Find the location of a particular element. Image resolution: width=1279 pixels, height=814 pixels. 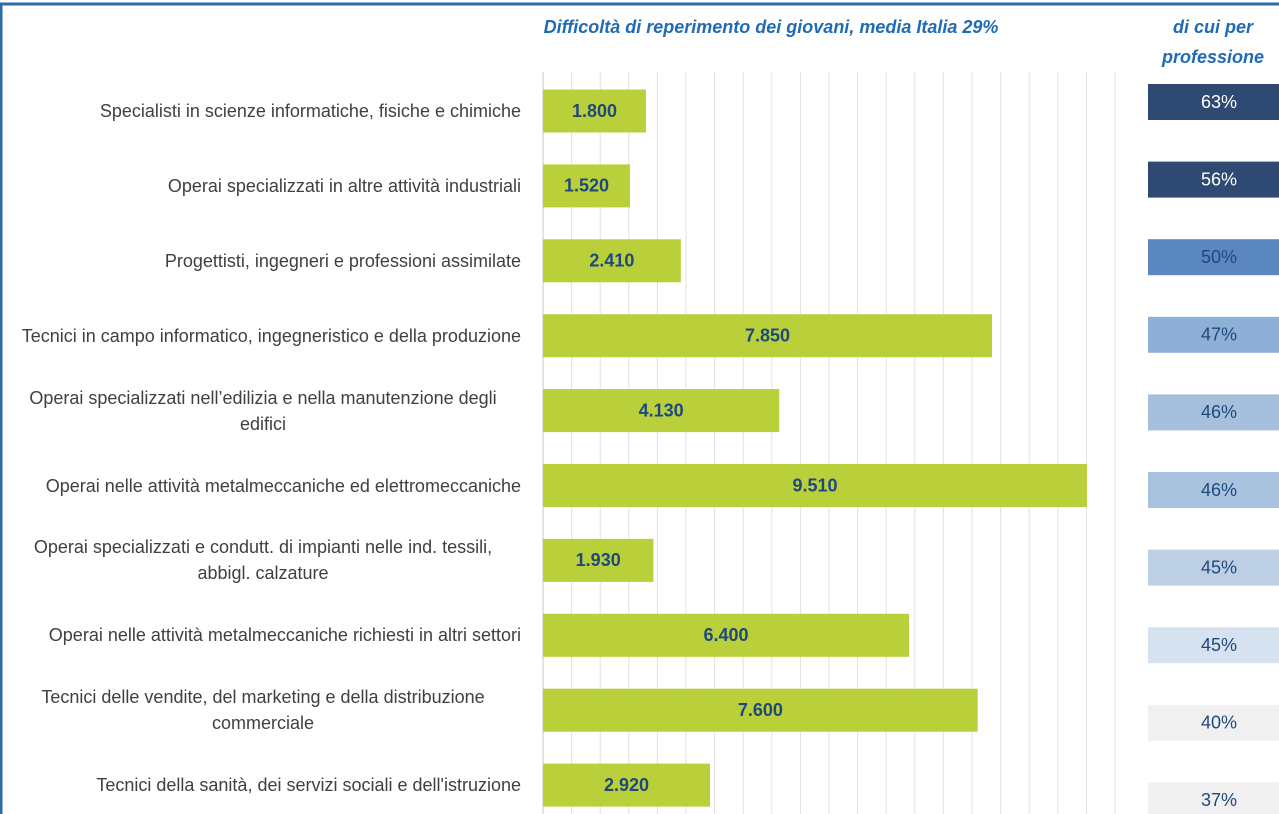

value-label: 1.800 is located at coordinates (594, 111).